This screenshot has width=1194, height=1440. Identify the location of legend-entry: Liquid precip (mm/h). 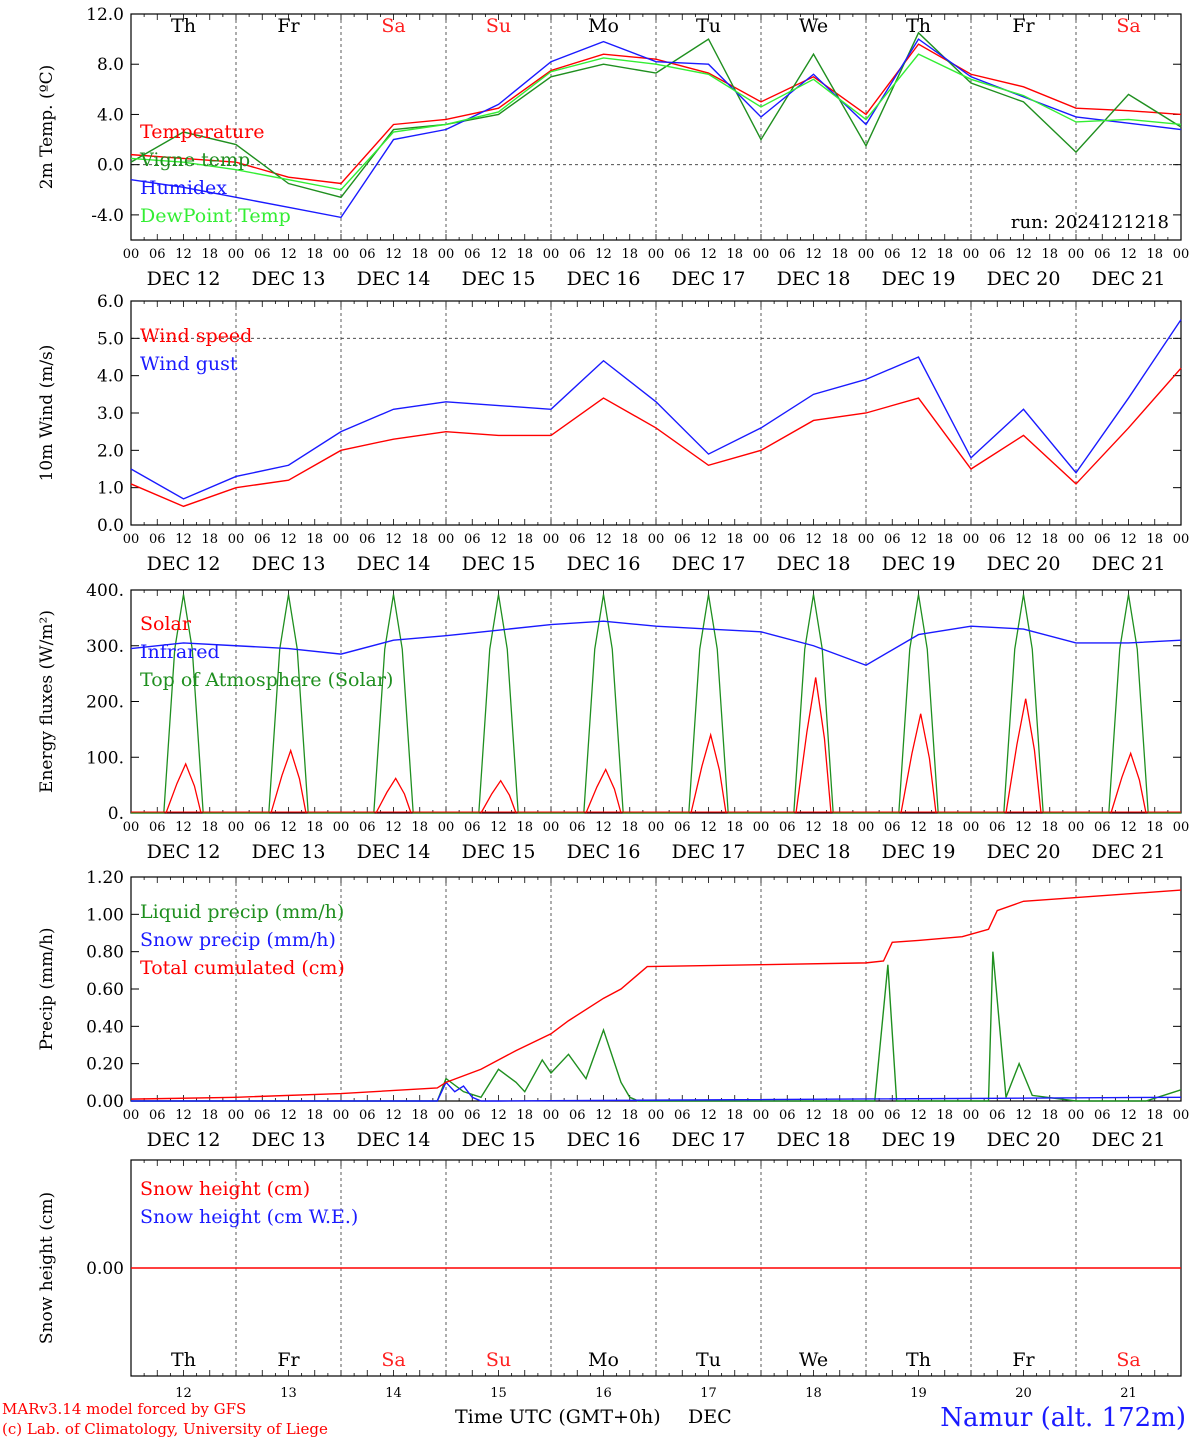
(242, 912).